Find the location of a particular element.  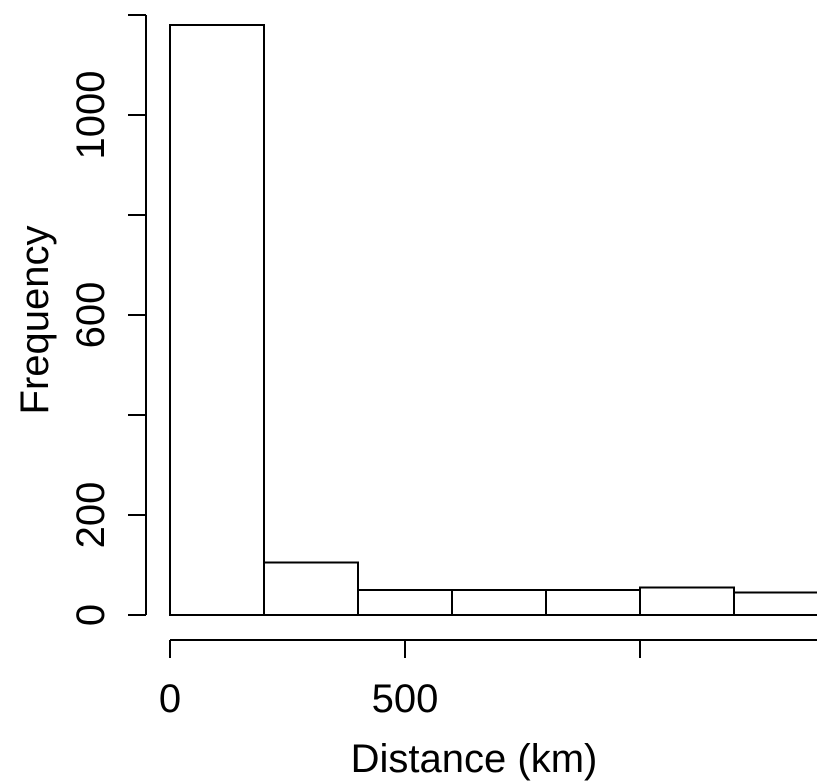

y-axis: 0 200 600 1000 is located at coordinates (108, 320).